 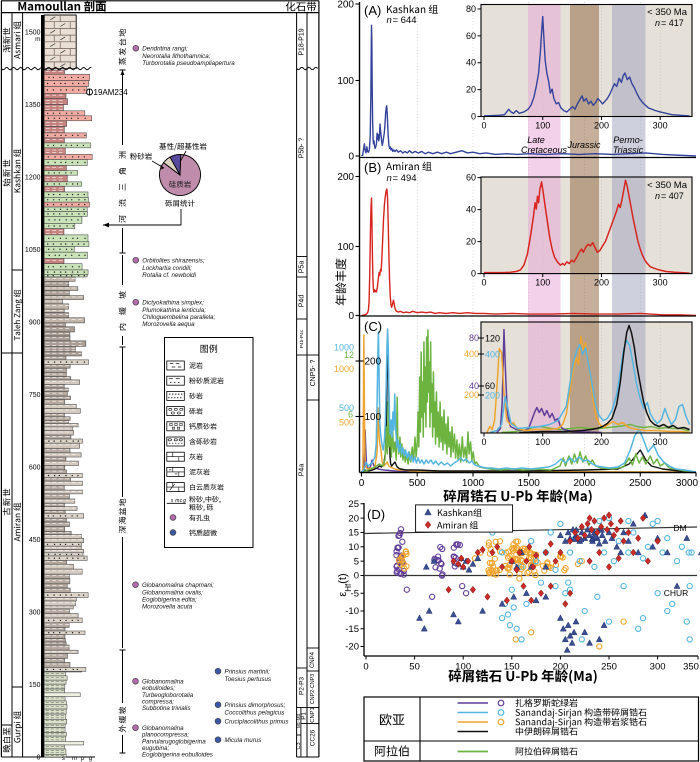 I want to click on svg-text: 350, so click(x=691, y=667).